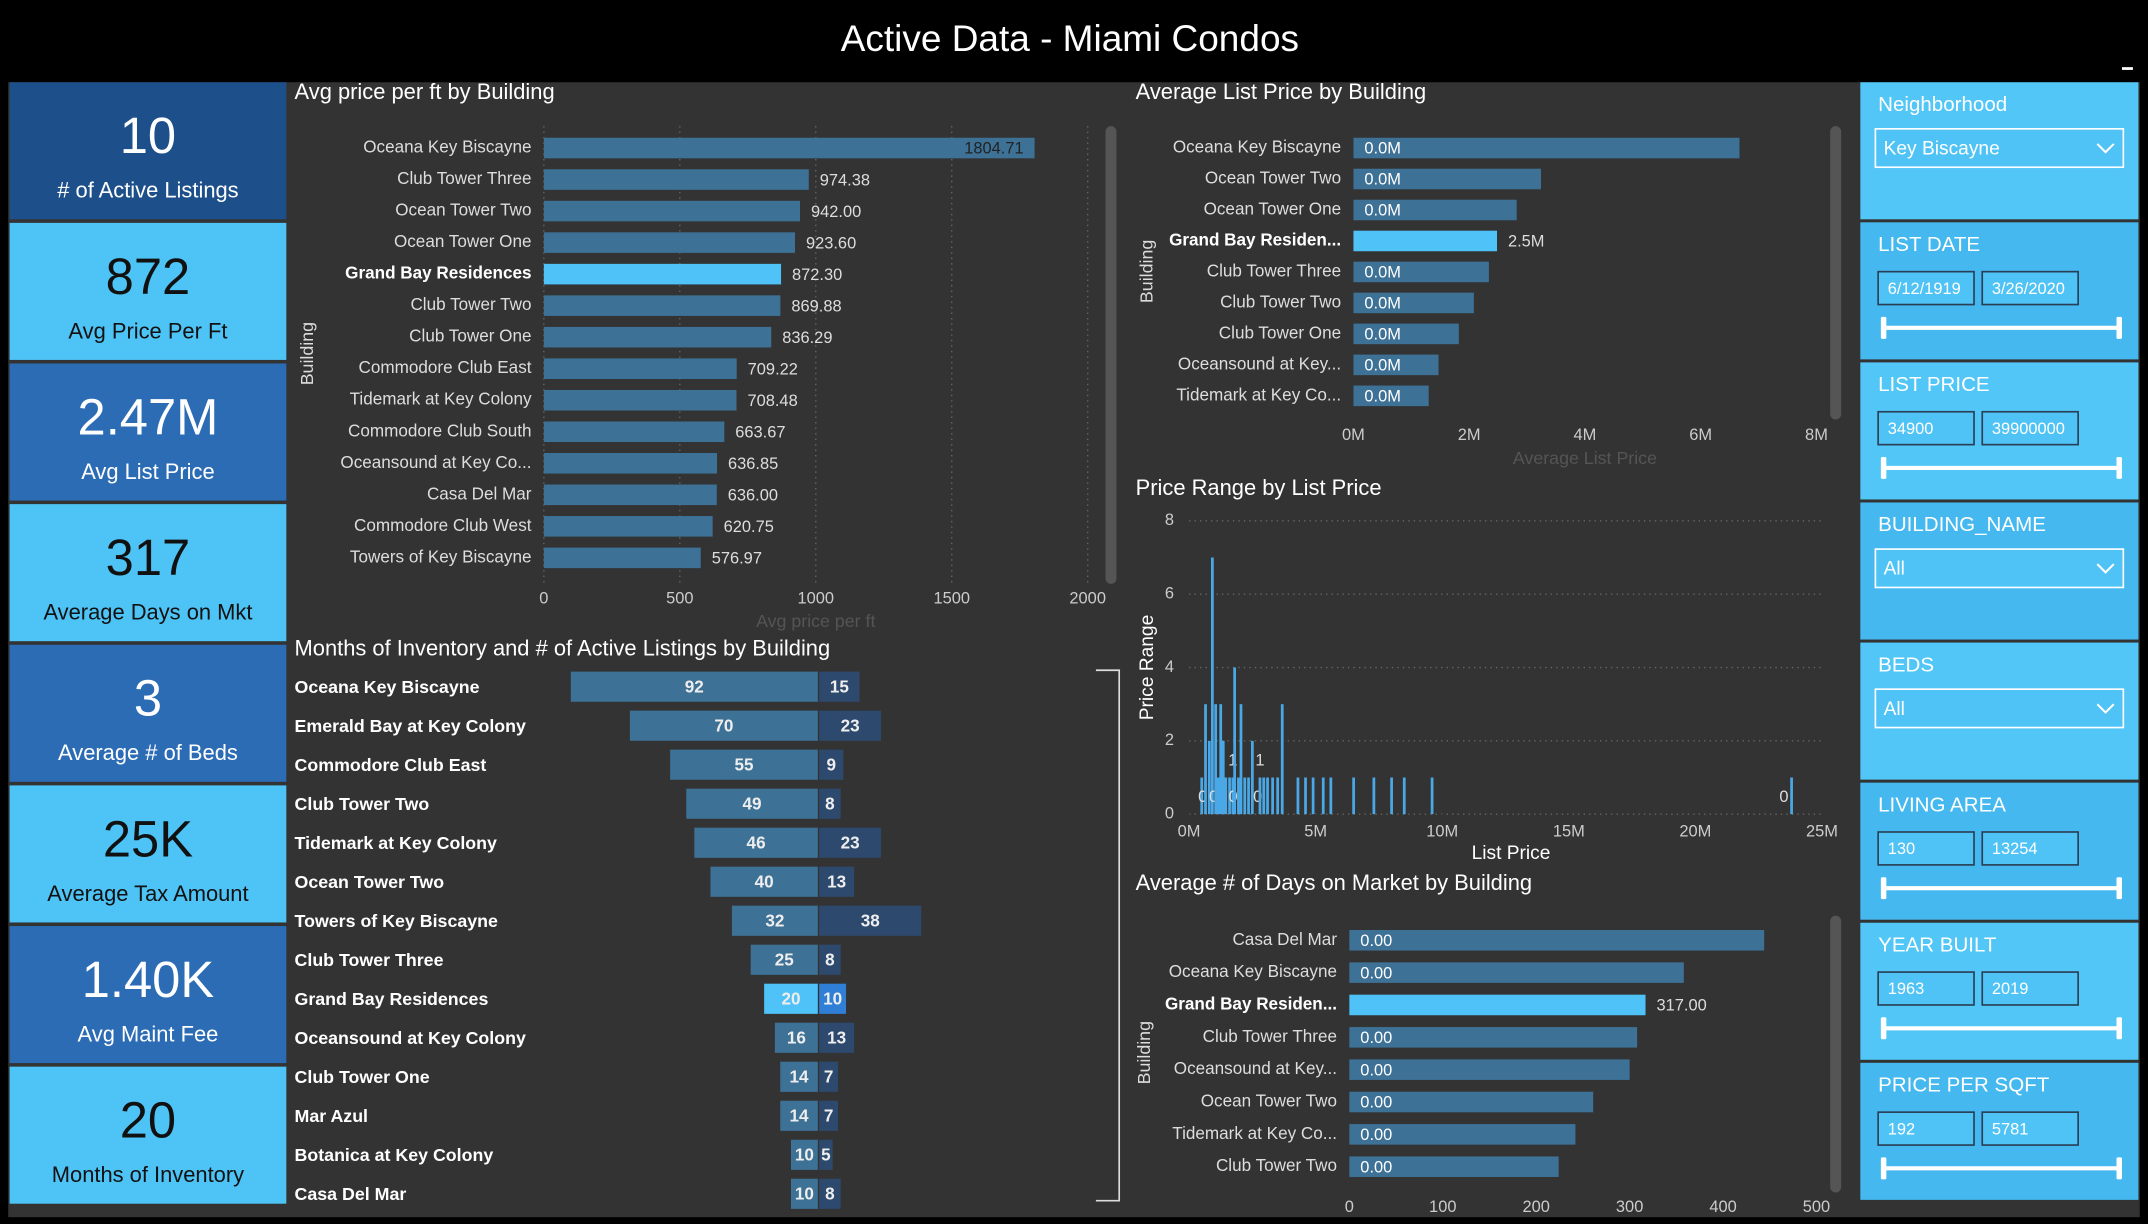 The height and width of the screenshot is (1224, 2148). Describe the element at coordinates (463, 241) in the screenshot. I see `category-label: Ocean Tower One` at that location.